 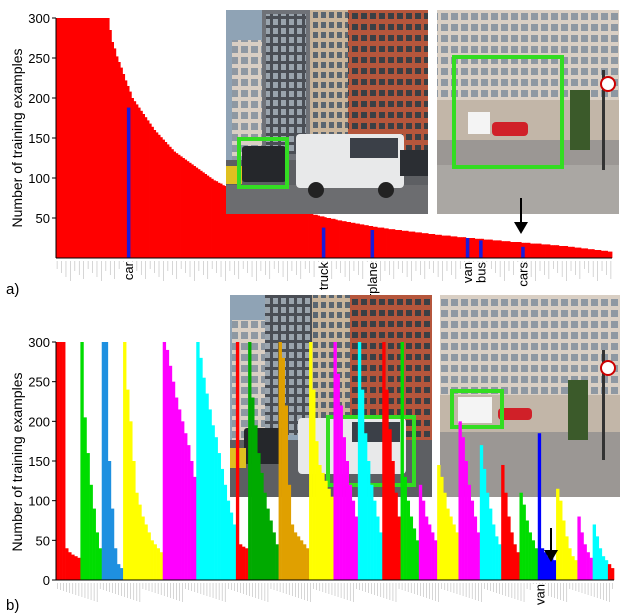 What do you see at coordinates (43, 218) in the screenshot?
I see `panel-a-y-tick-label: 50` at bounding box center [43, 218].